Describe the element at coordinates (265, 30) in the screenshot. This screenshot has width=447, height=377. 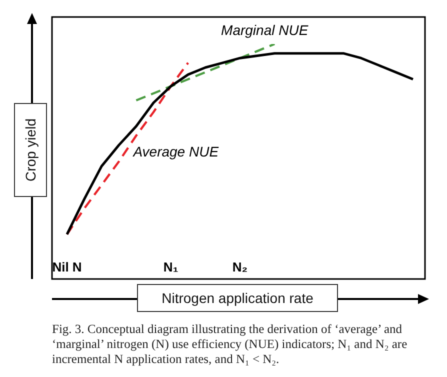
I see `series-label: Marginal NUE` at that location.